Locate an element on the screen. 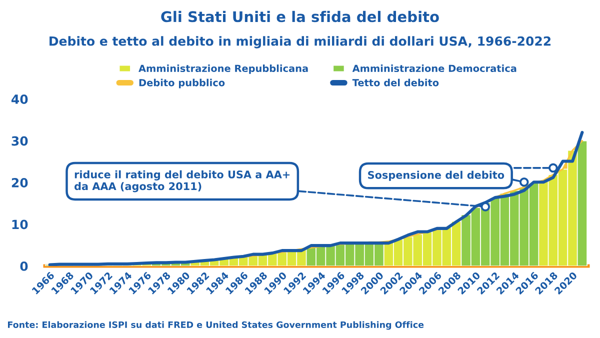 The height and width of the screenshot is (338, 600). annotation: Sospensione del debito is located at coordinates (436, 175).